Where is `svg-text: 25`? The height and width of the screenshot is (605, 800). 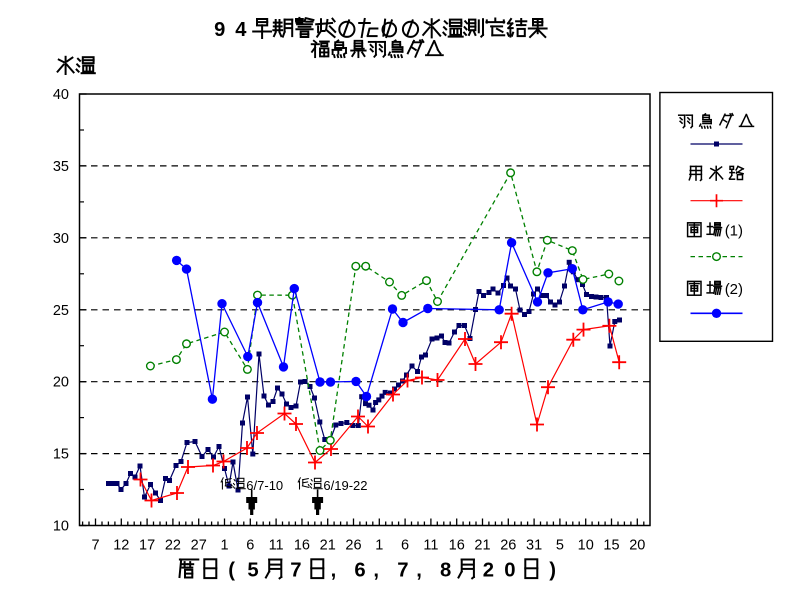 svg-text: 25 is located at coordinates (61, 311).